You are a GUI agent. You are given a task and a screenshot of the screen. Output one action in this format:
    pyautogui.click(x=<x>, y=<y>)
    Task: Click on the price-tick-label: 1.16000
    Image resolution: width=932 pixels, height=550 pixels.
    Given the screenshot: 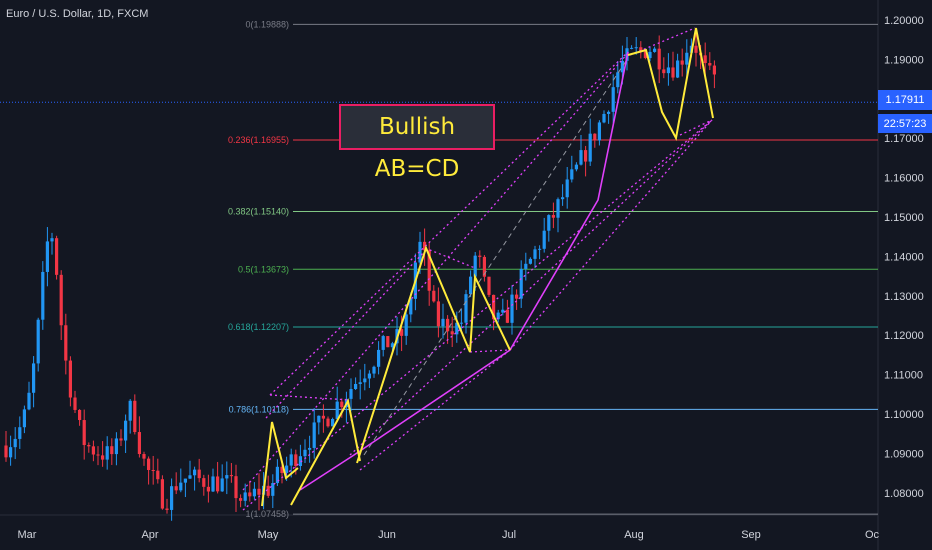 What is the action you would take?
    pyautogui.click(x=904, y=179)
    